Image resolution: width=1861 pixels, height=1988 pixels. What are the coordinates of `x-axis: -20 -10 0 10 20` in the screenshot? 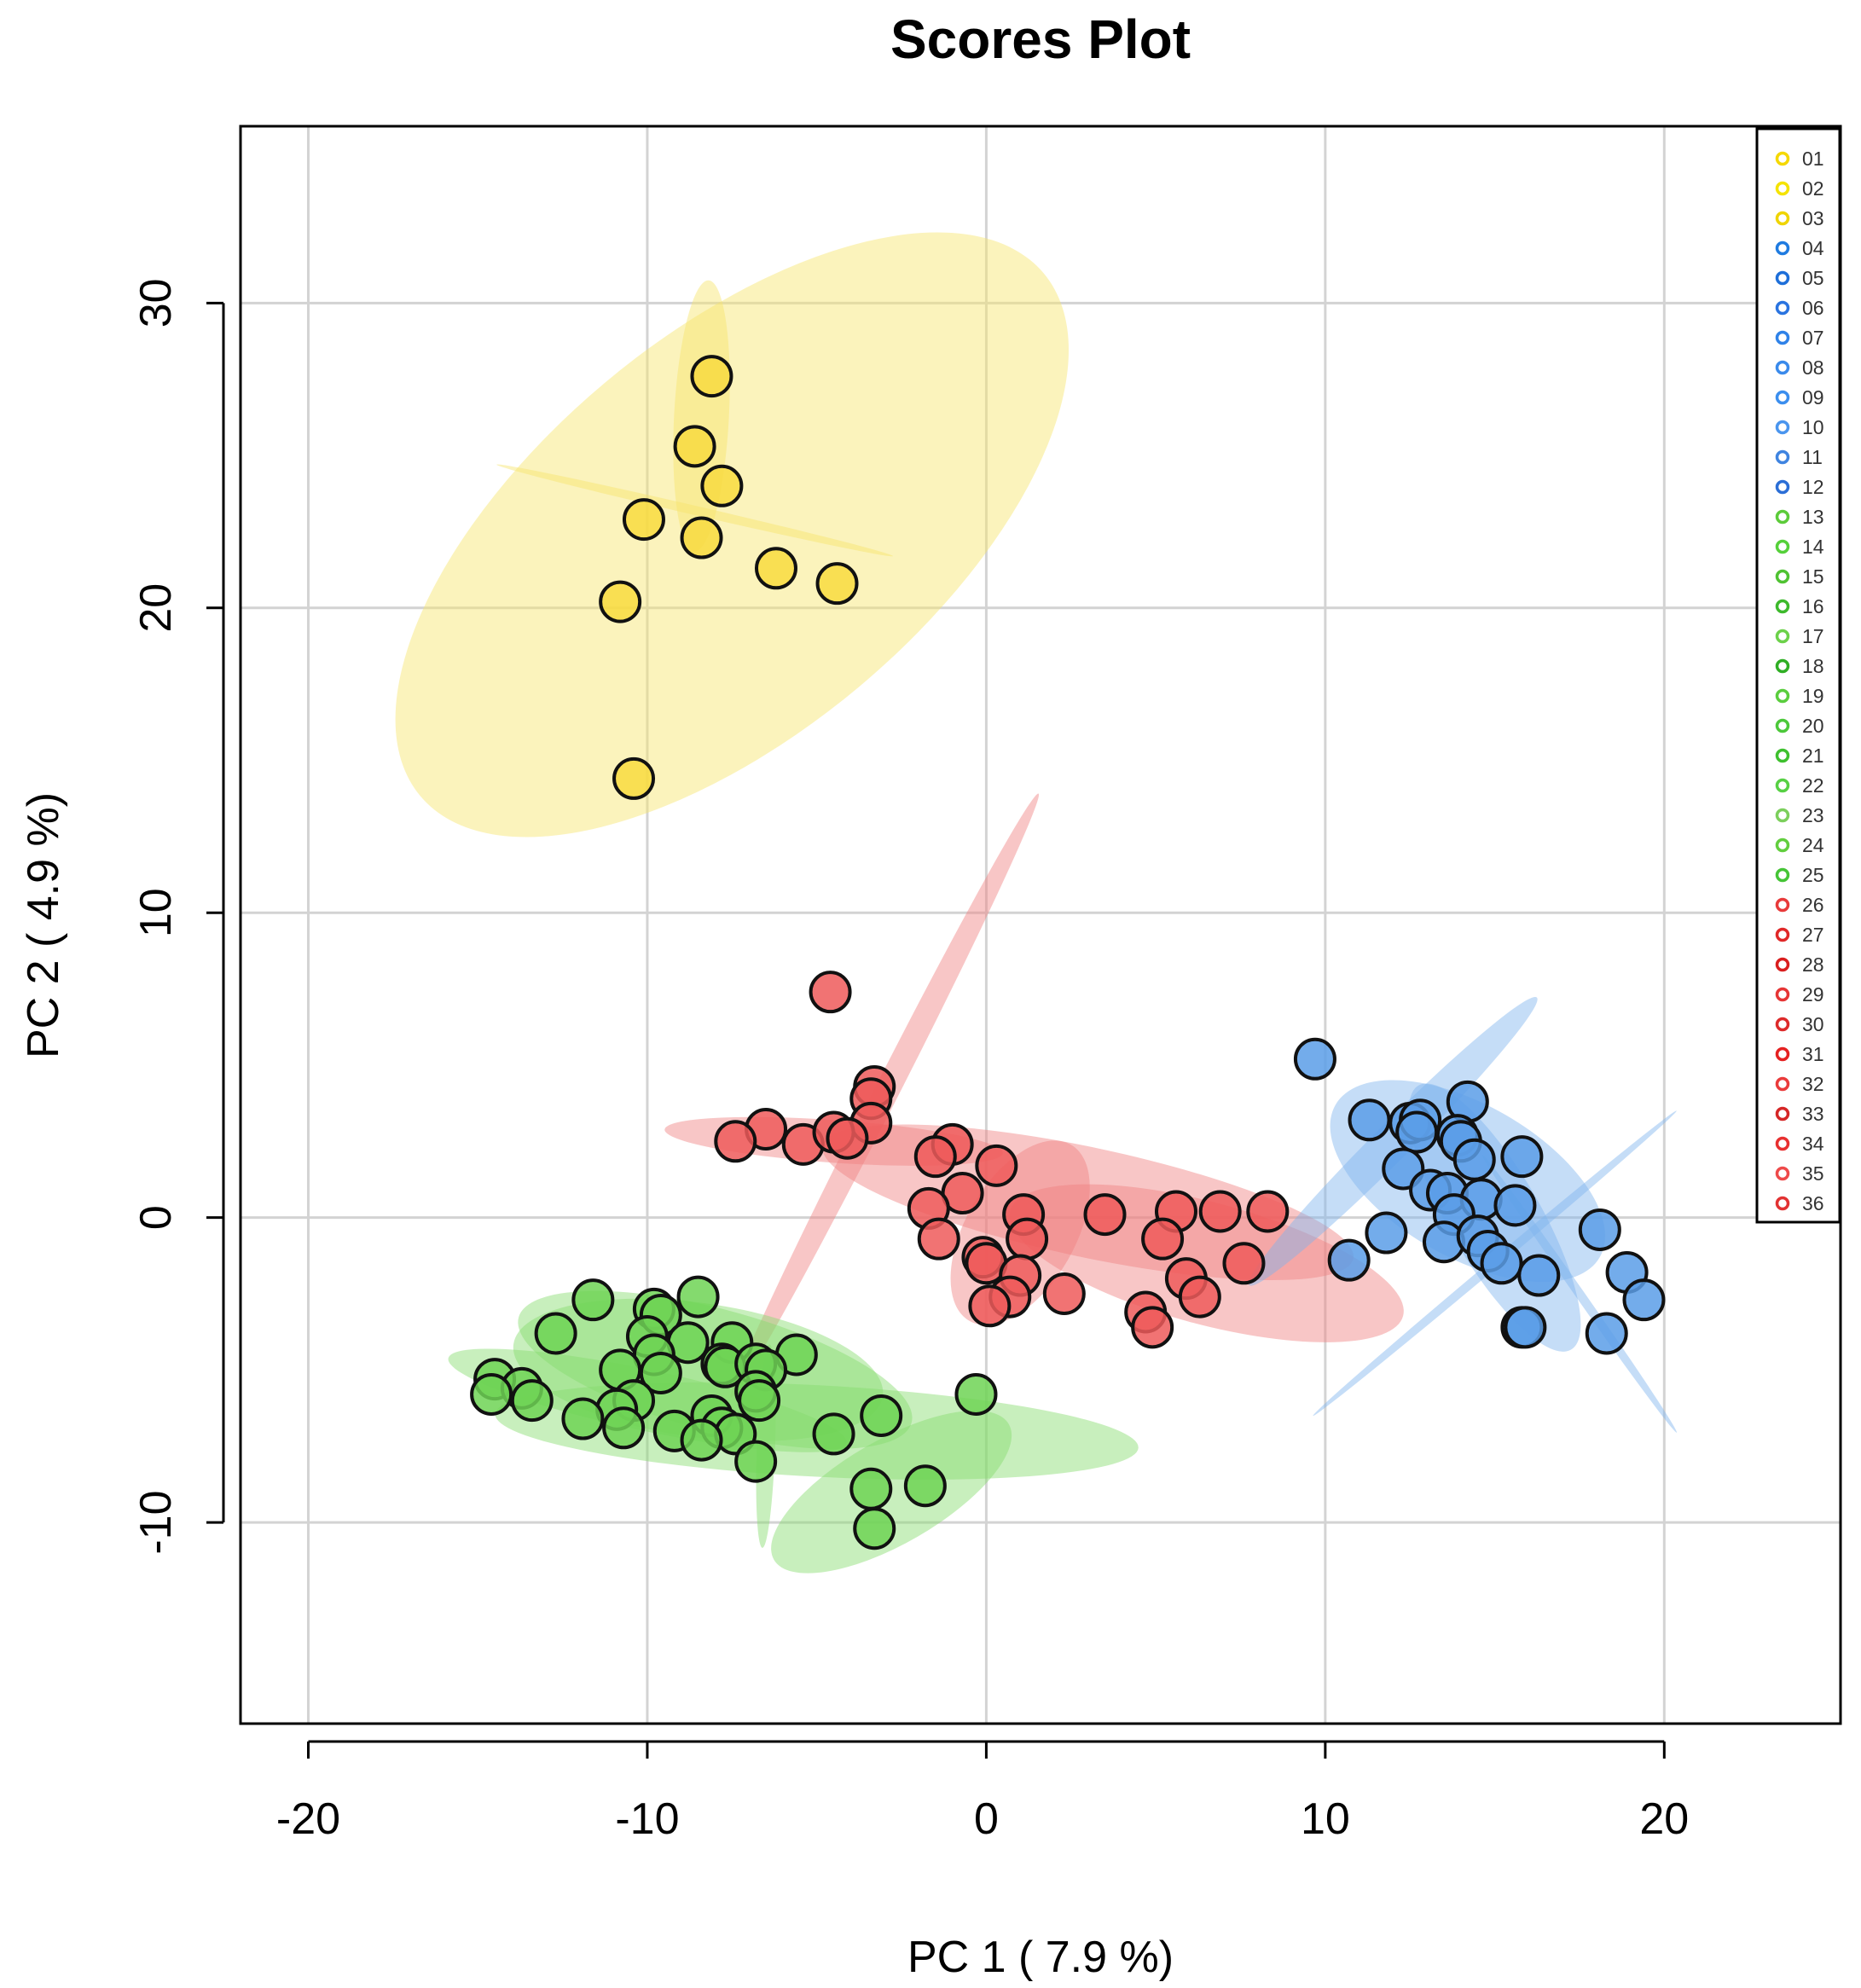 It's located at (982, 1792).